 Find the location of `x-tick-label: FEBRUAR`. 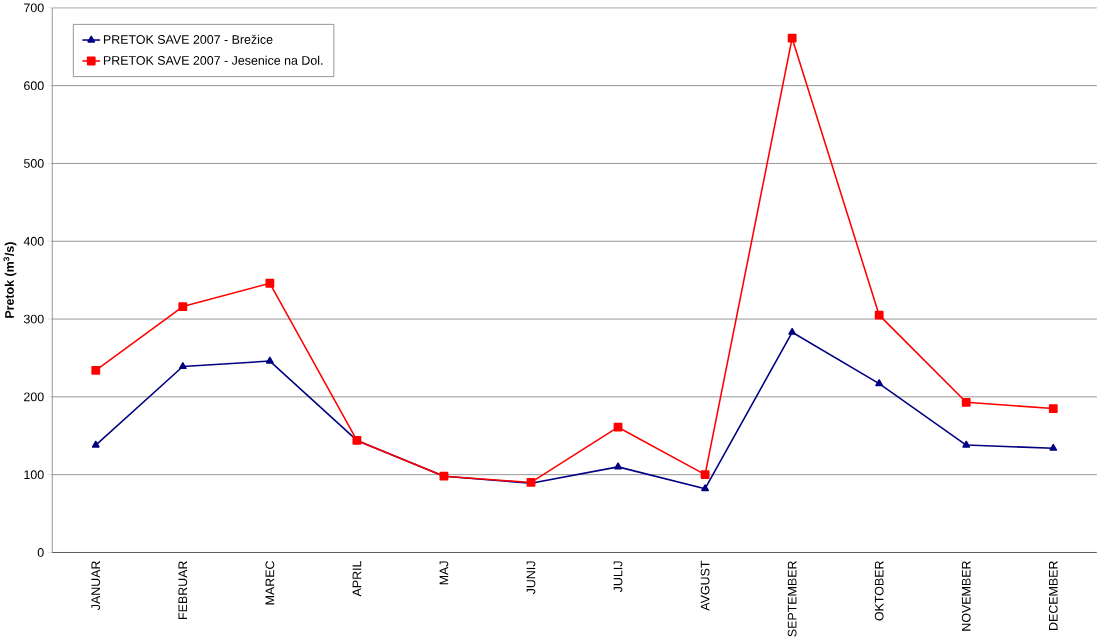

x-tick-label: FEBRUAR is located at coordinates (183, 590).